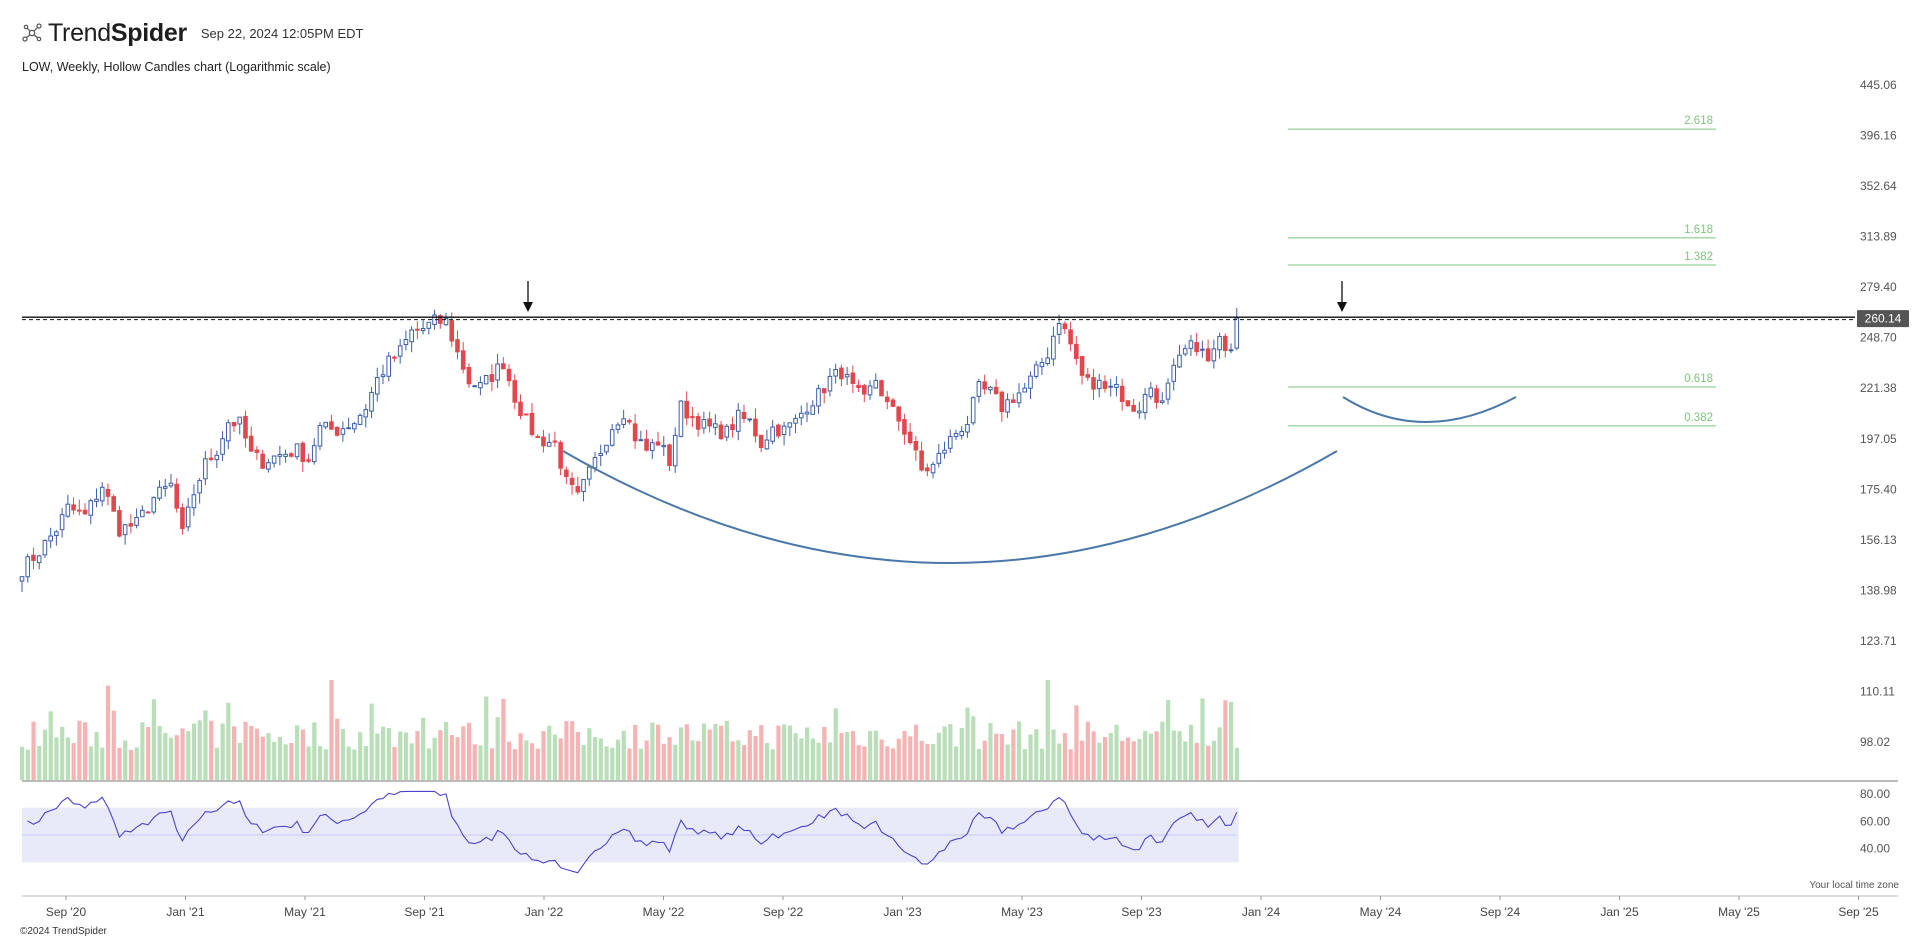  I want to click on rsi-tick-label: 80.00, so click(1875, 794).